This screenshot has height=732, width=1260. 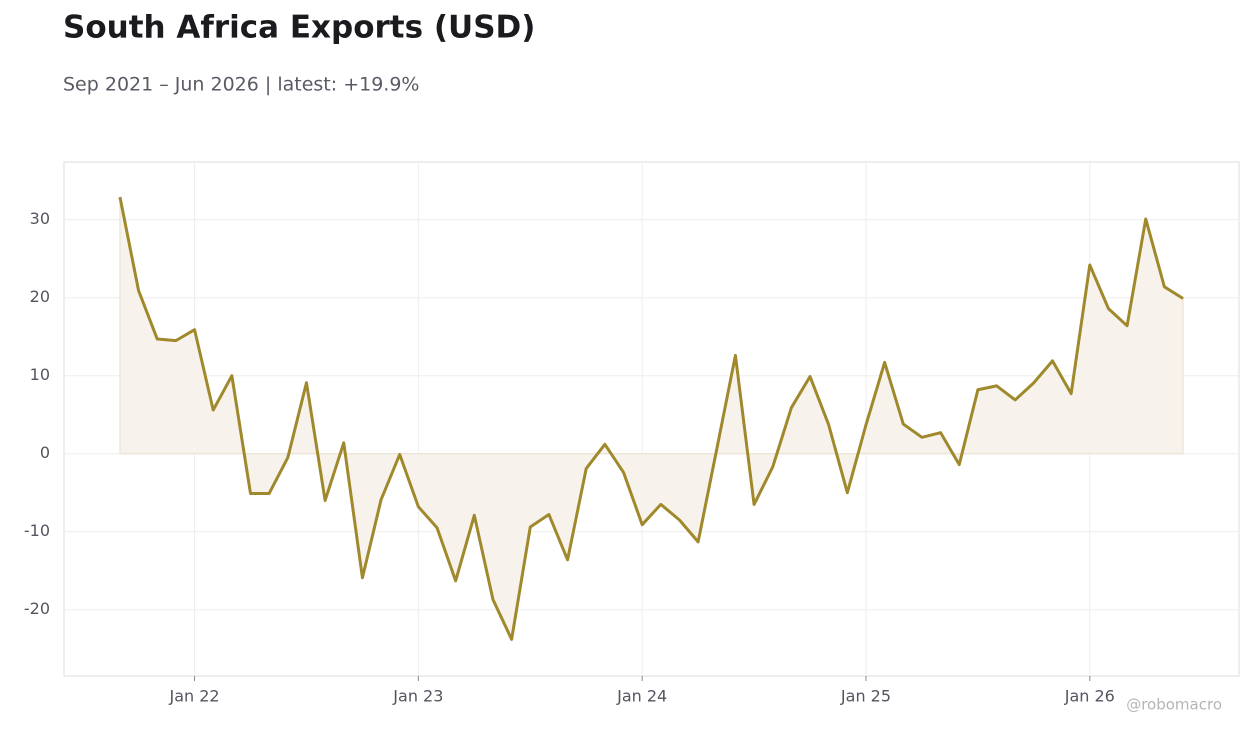 I want to click on x-tick-label: Jan 25, so click(x=865, y=696).